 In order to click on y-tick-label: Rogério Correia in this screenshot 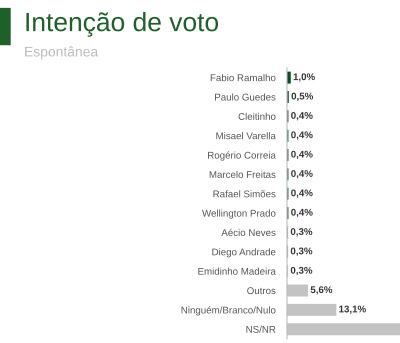, I will do `click(242, 156)`.